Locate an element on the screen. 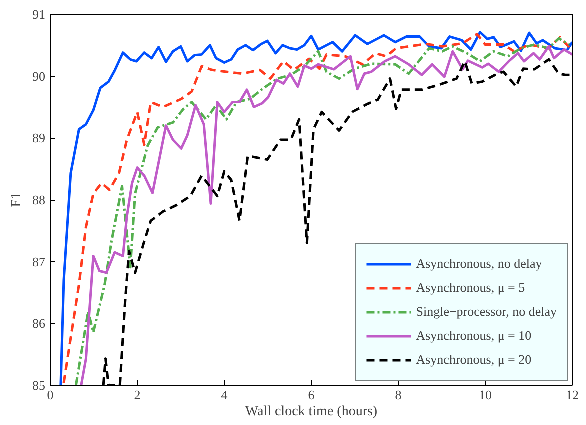 Image resolution: width=586 pixels, height=425 pixels. x-tick-label: 10 is located at coordinates (485, 395).